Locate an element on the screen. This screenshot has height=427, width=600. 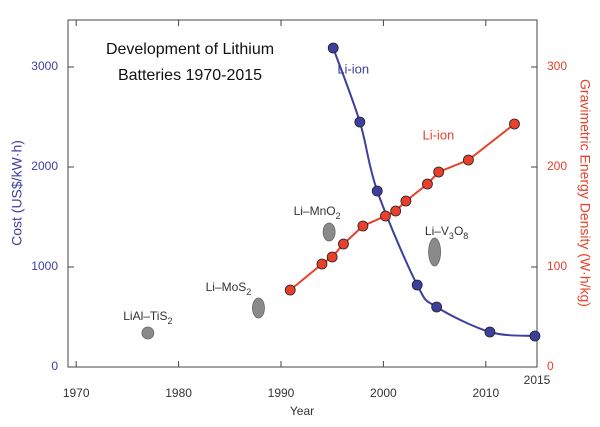
chemistry-label-part: Li–MnO is located at coordinates (315, 211).